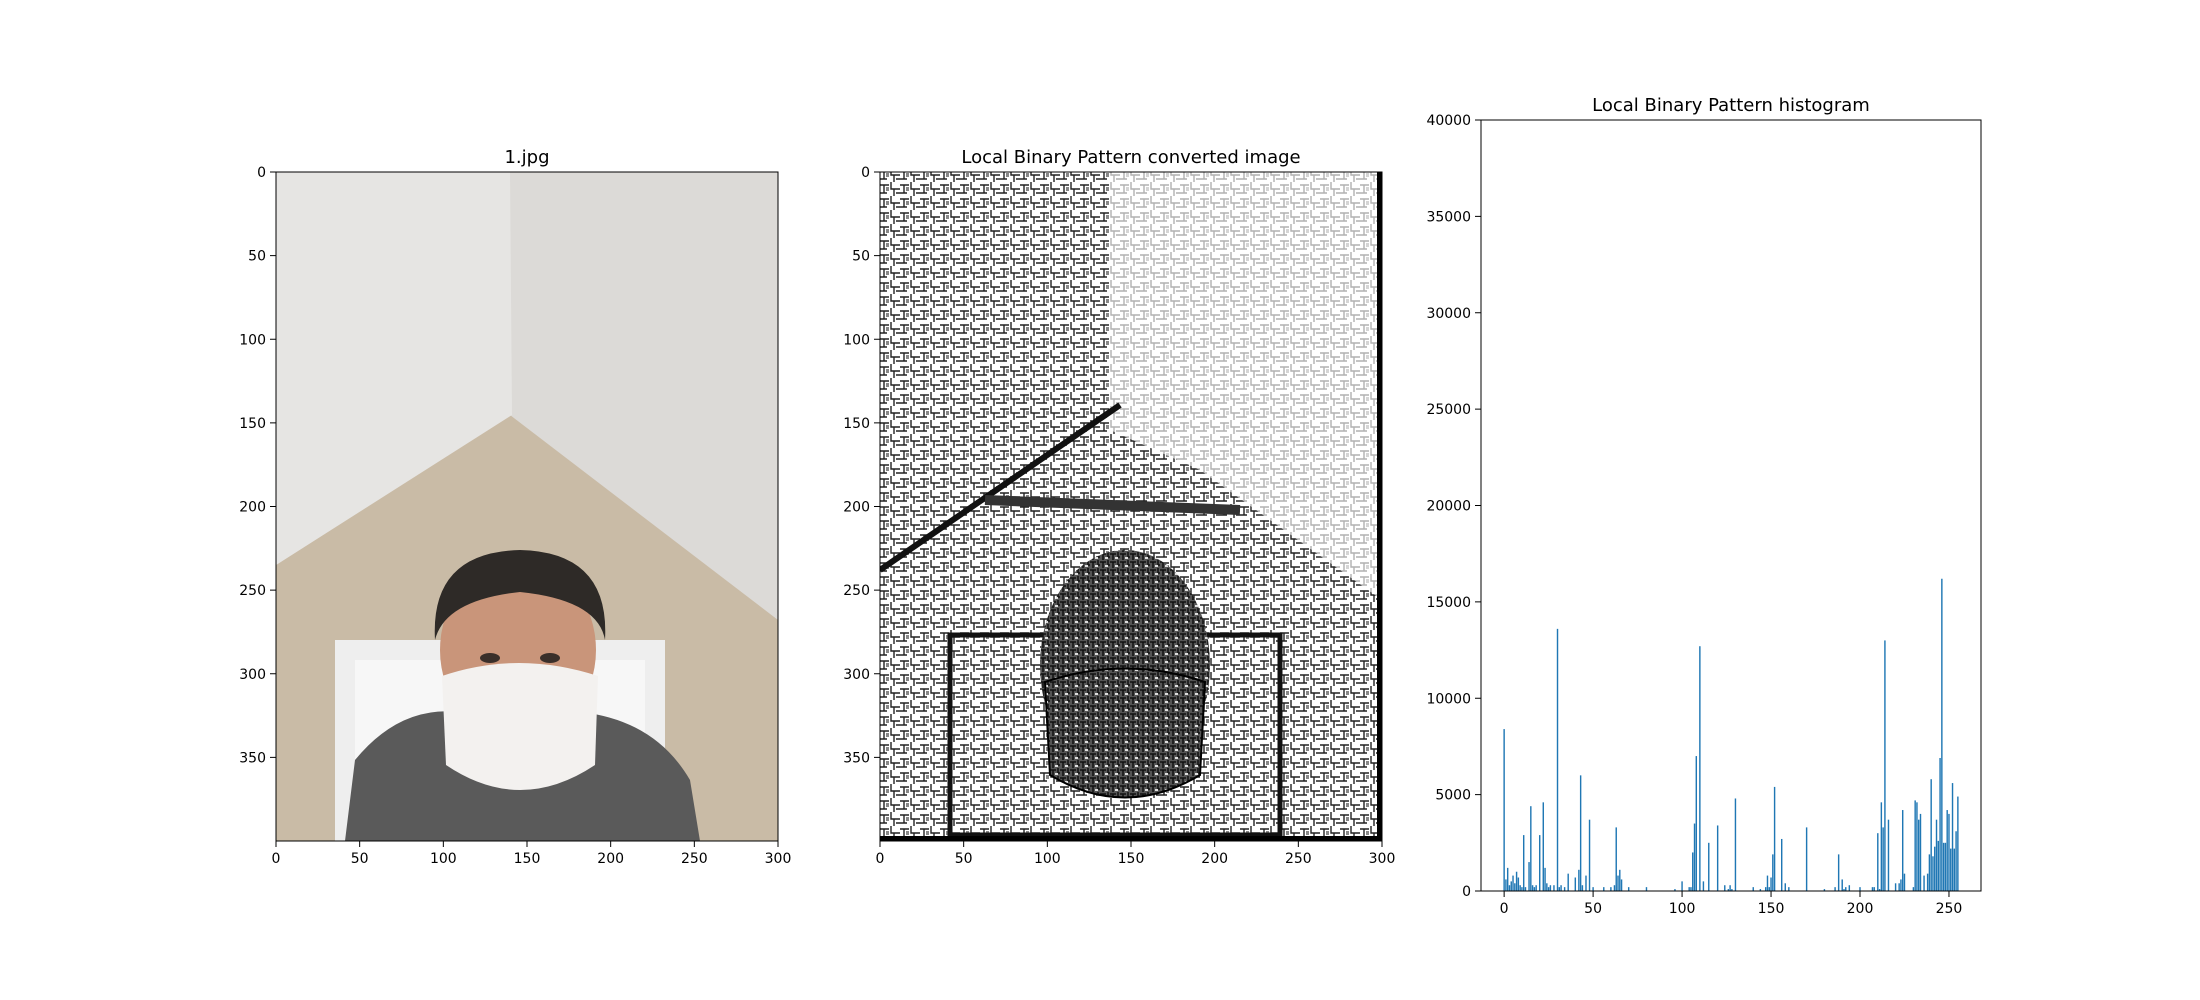 This screenshot has height=1000, width=2200. I want to click on lbp-xtick-label: 200, so click(1214, 859).